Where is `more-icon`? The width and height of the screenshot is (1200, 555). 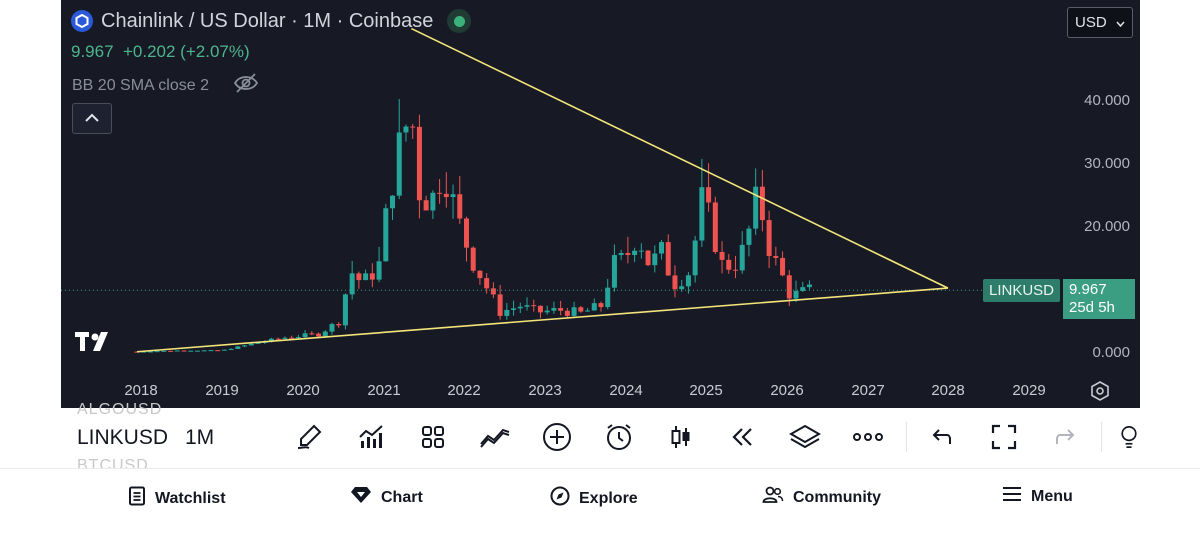
more-icon is located at coordinates (868, 437).